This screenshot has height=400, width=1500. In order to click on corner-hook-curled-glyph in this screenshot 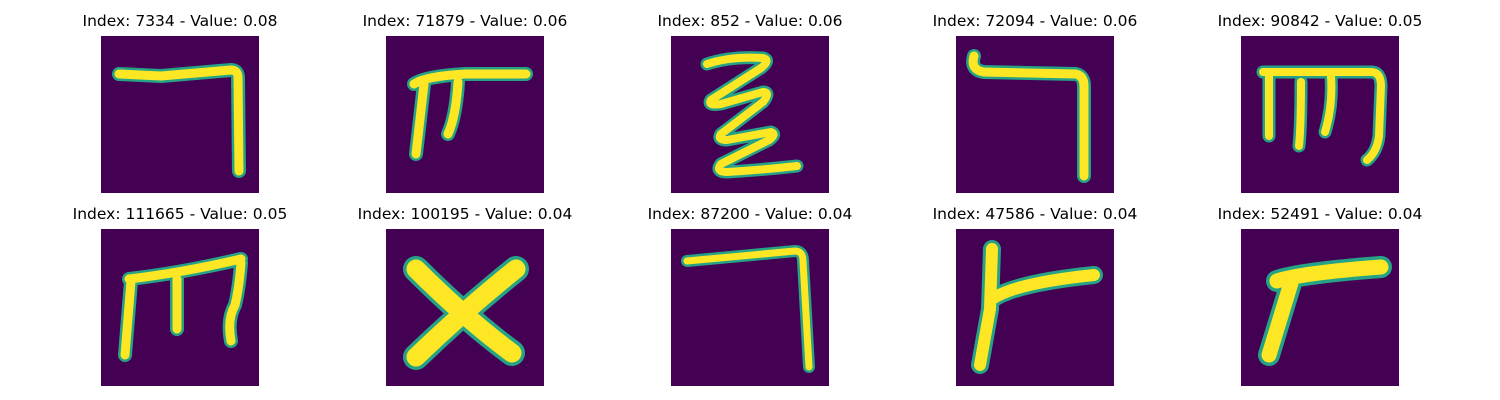, I will do `click(1028, 116)`.